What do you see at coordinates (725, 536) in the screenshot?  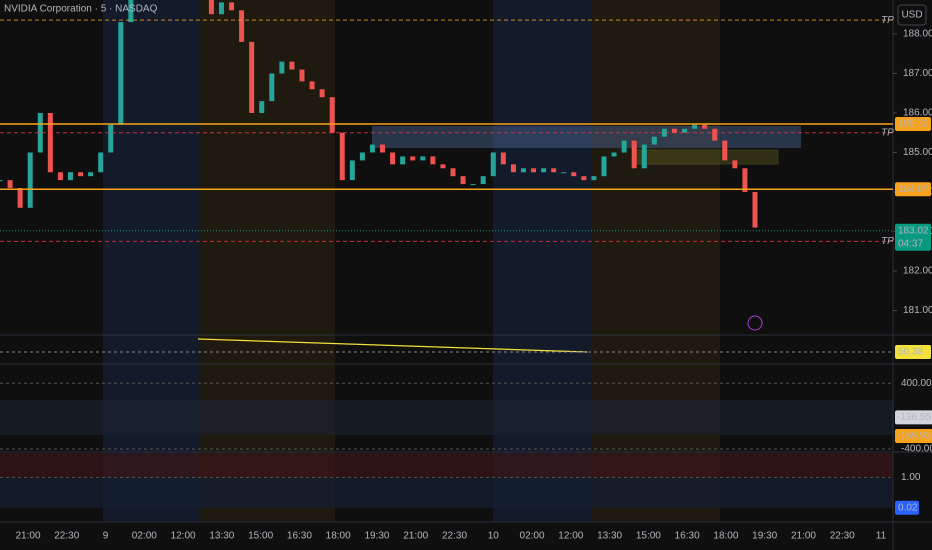 I see `time-label: 18:00` at bounding box center [725, 536].